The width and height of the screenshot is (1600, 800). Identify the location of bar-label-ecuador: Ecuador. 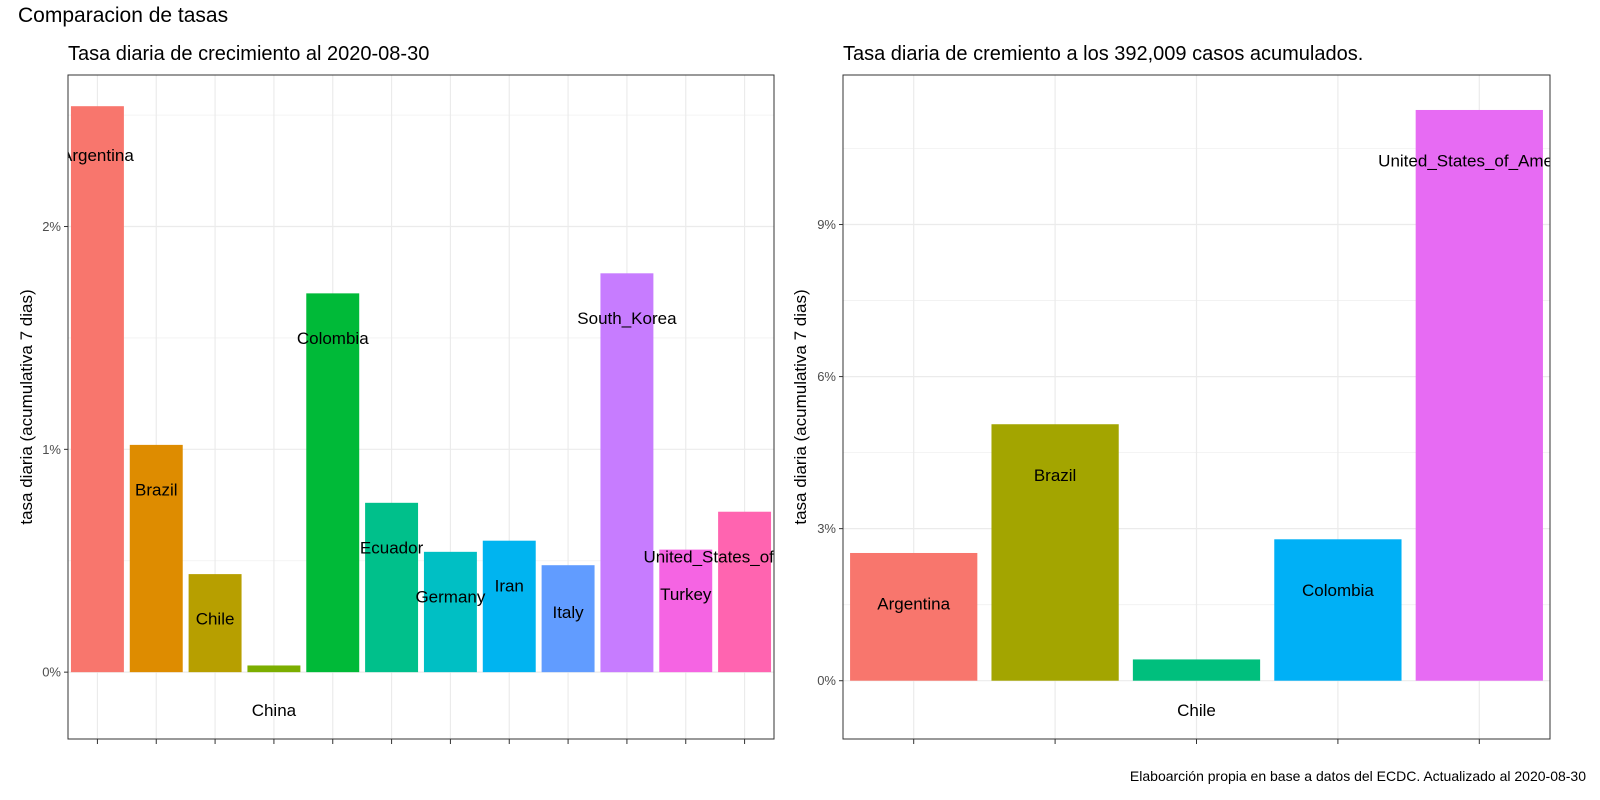
(392, 547).